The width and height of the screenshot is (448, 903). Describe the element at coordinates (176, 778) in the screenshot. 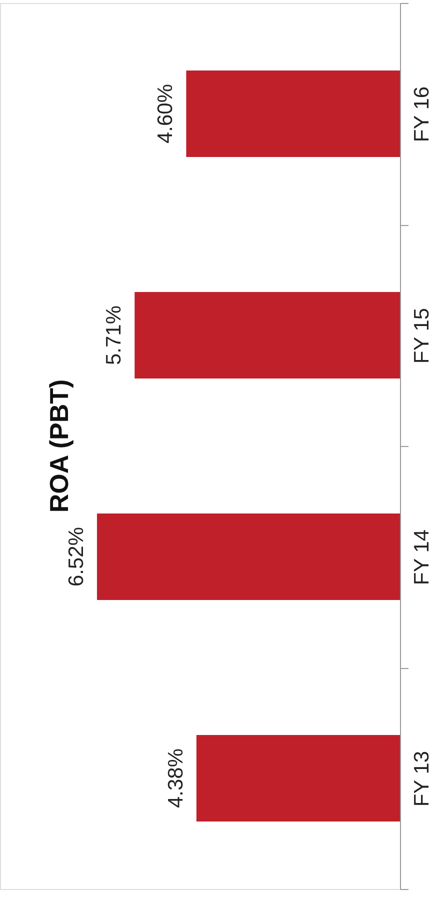

I see `data-label: 4.38%` at that location.